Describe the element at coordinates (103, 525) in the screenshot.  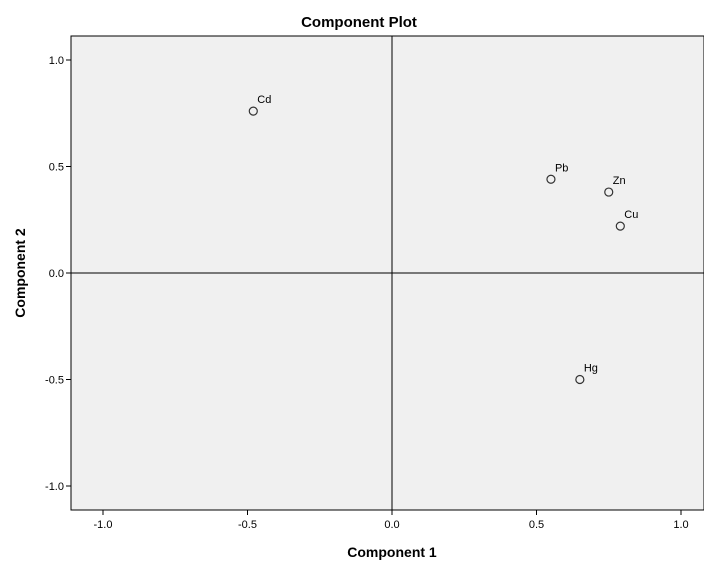
I see `x-tick-label: -1.0` at that location.